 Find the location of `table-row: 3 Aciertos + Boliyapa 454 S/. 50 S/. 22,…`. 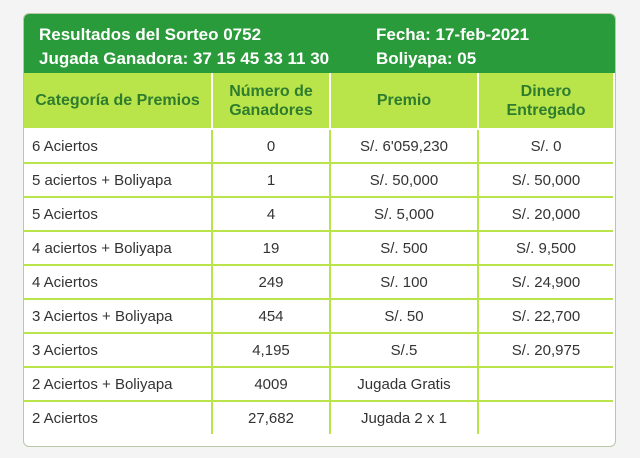

table-row: 3 Aciertos + Boliyapa 454 S/. 50 S/. 22,… is located at coordinates (318, 316).